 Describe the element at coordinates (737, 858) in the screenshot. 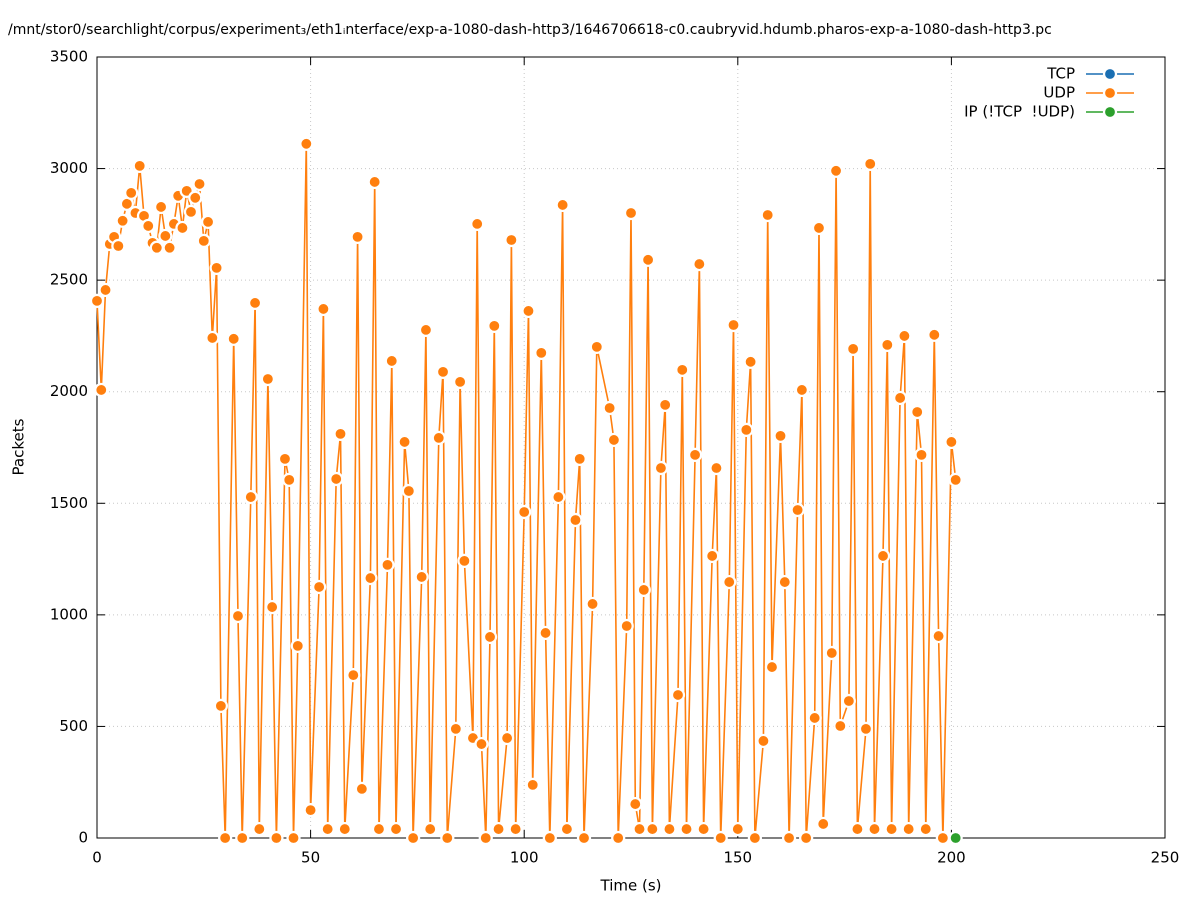

I see `x-tick-label: 150` at that location.